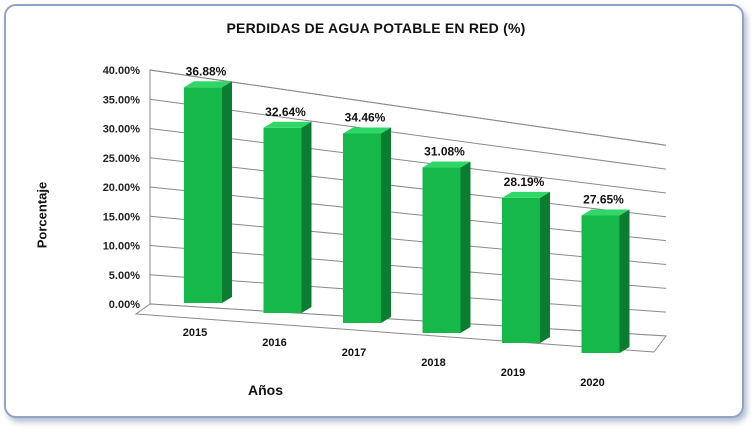  I want to click on data-label: 28.19%, so click(524, 182).